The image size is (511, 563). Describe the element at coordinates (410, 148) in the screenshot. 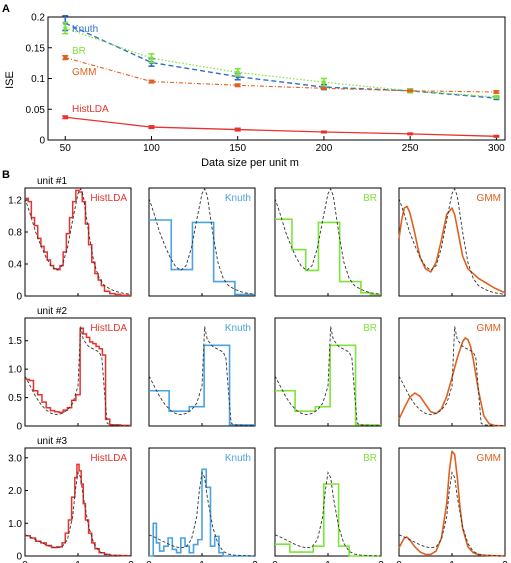

I see `ise-x-tick-label: 250` at that location.